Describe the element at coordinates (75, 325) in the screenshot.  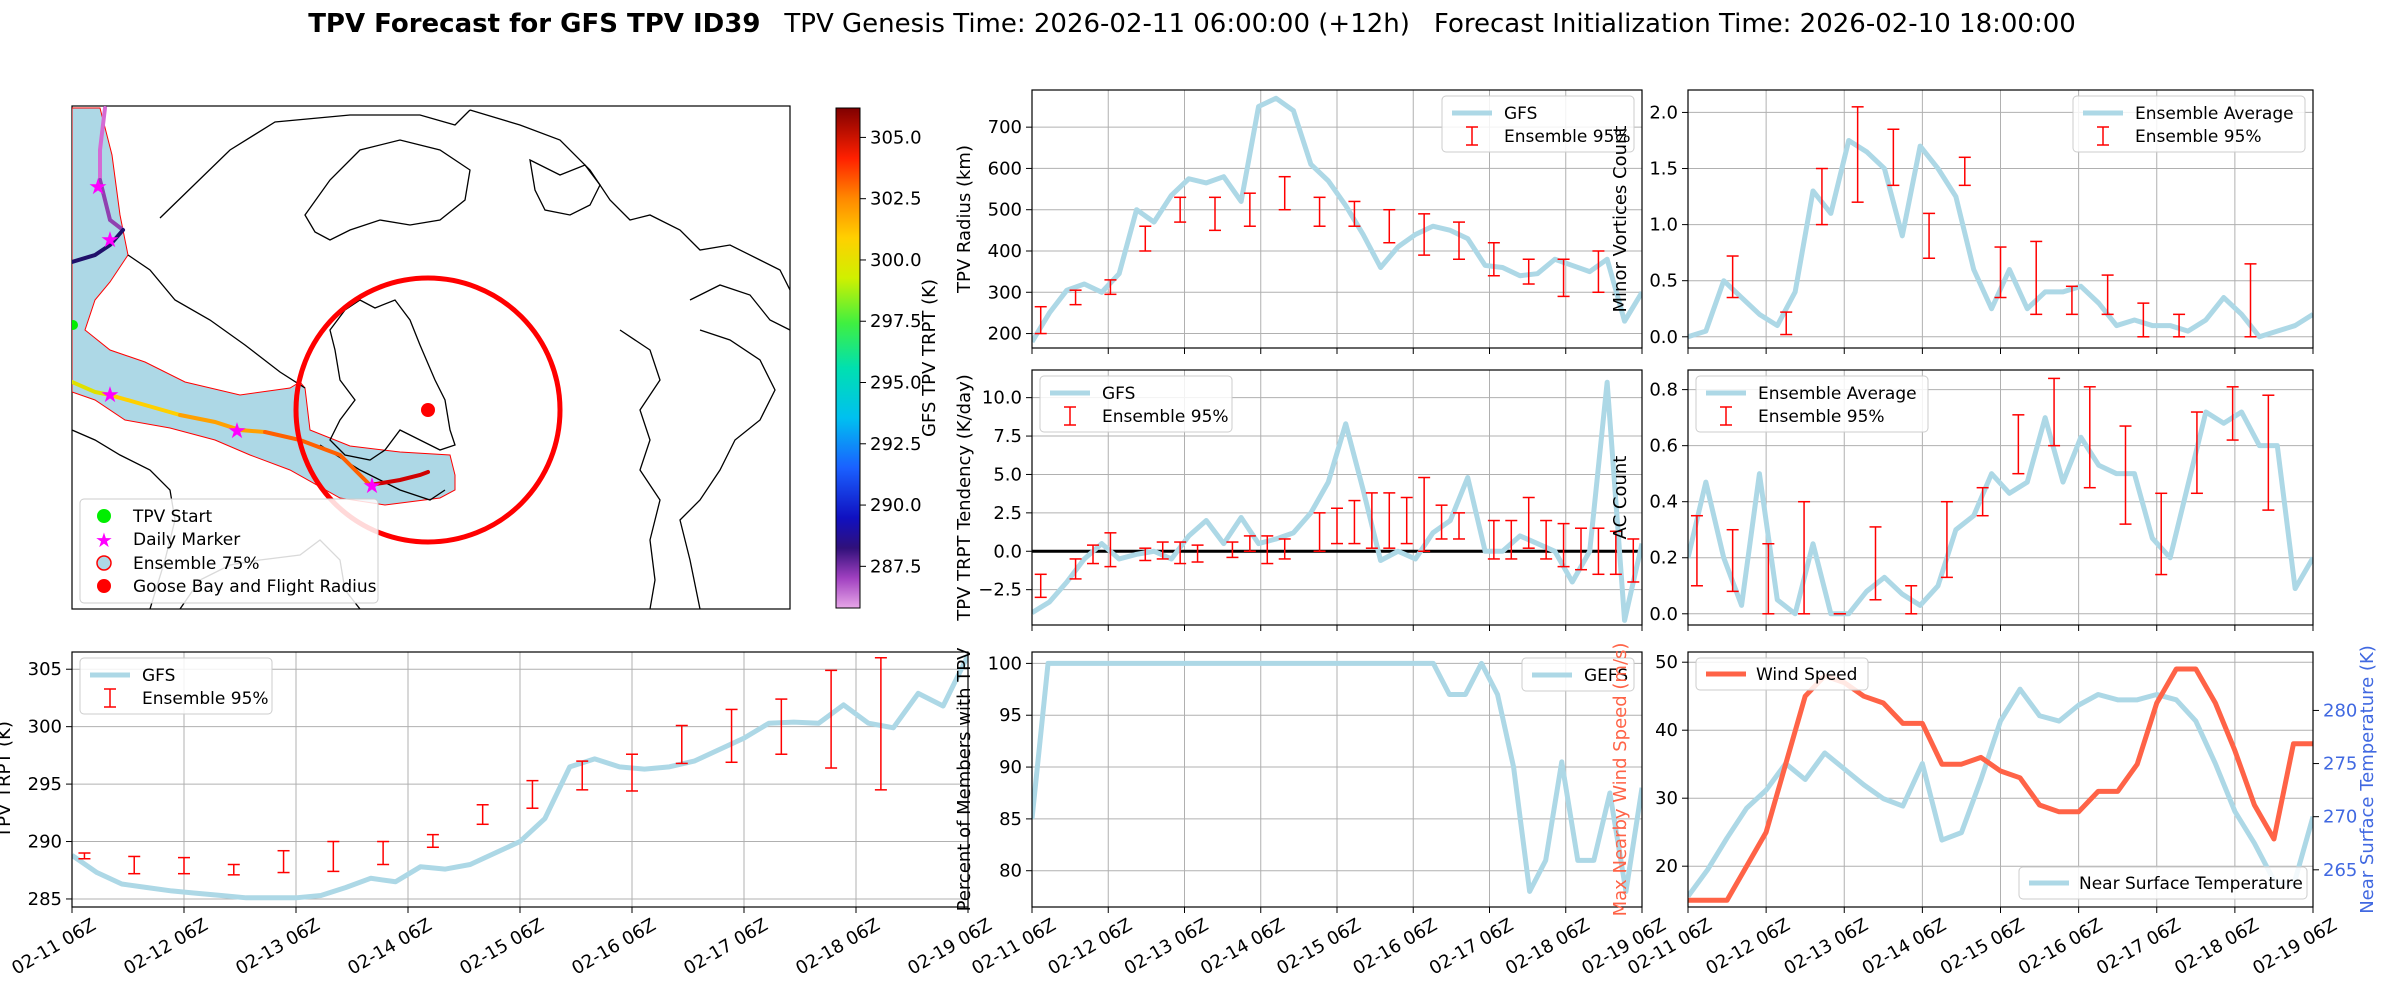
I see `tpv-start-marker` at that location.